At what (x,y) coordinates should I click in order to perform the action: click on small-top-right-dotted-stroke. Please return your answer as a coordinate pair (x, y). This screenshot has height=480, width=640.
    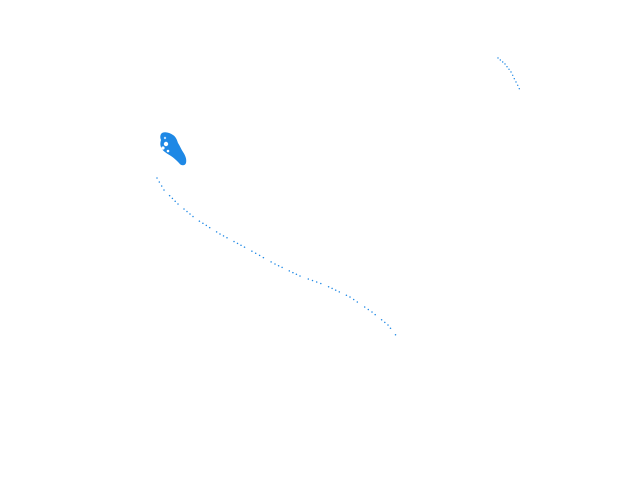
    Looking at the image, I should click on (508, 73).